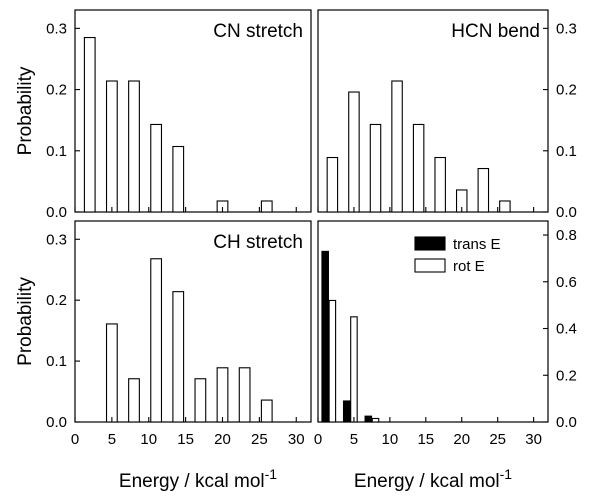 This screenshot has width=591, height=503. I want to click on y-tick-label: 0.8, so click(566, 235).